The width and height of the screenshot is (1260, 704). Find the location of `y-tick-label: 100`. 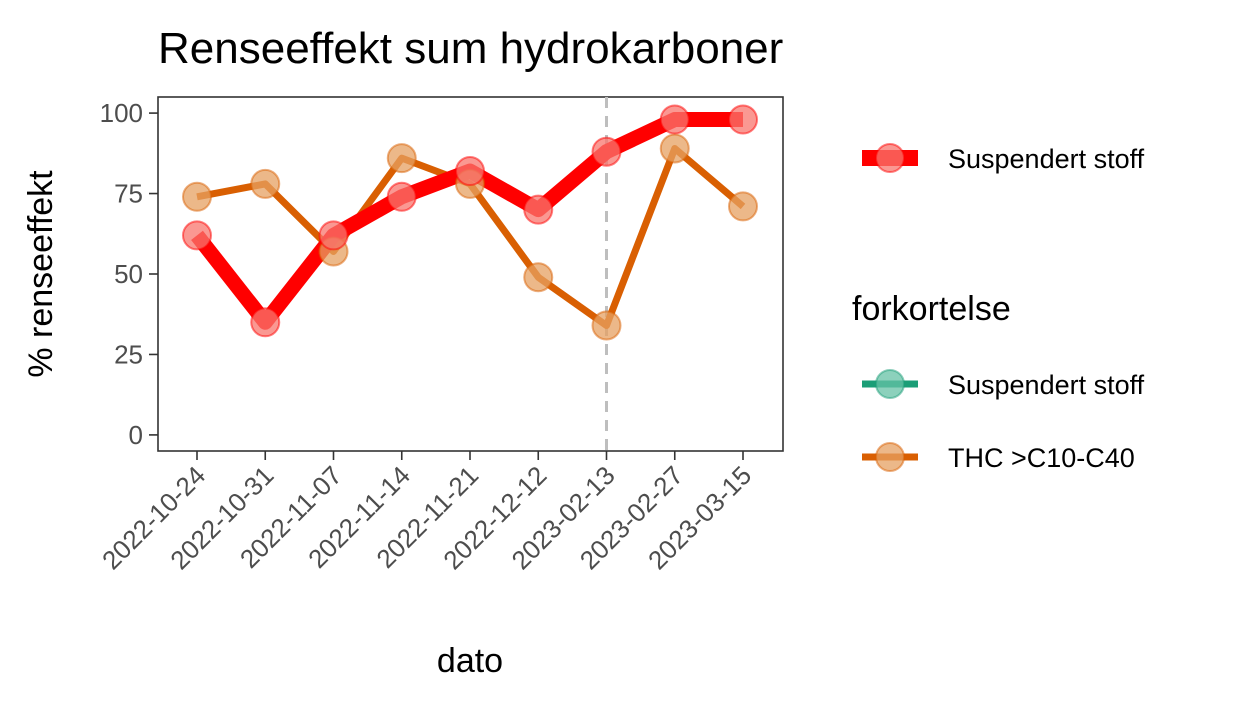

y-tick-label: 100 is located at coordinates (121, 113).